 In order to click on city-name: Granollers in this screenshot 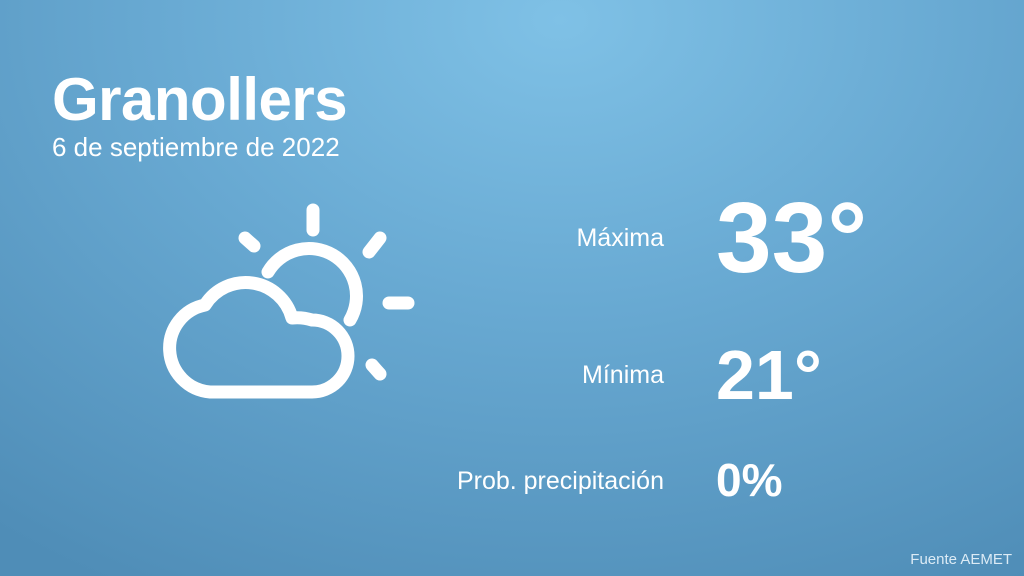, I will do `click(200, 99)`.